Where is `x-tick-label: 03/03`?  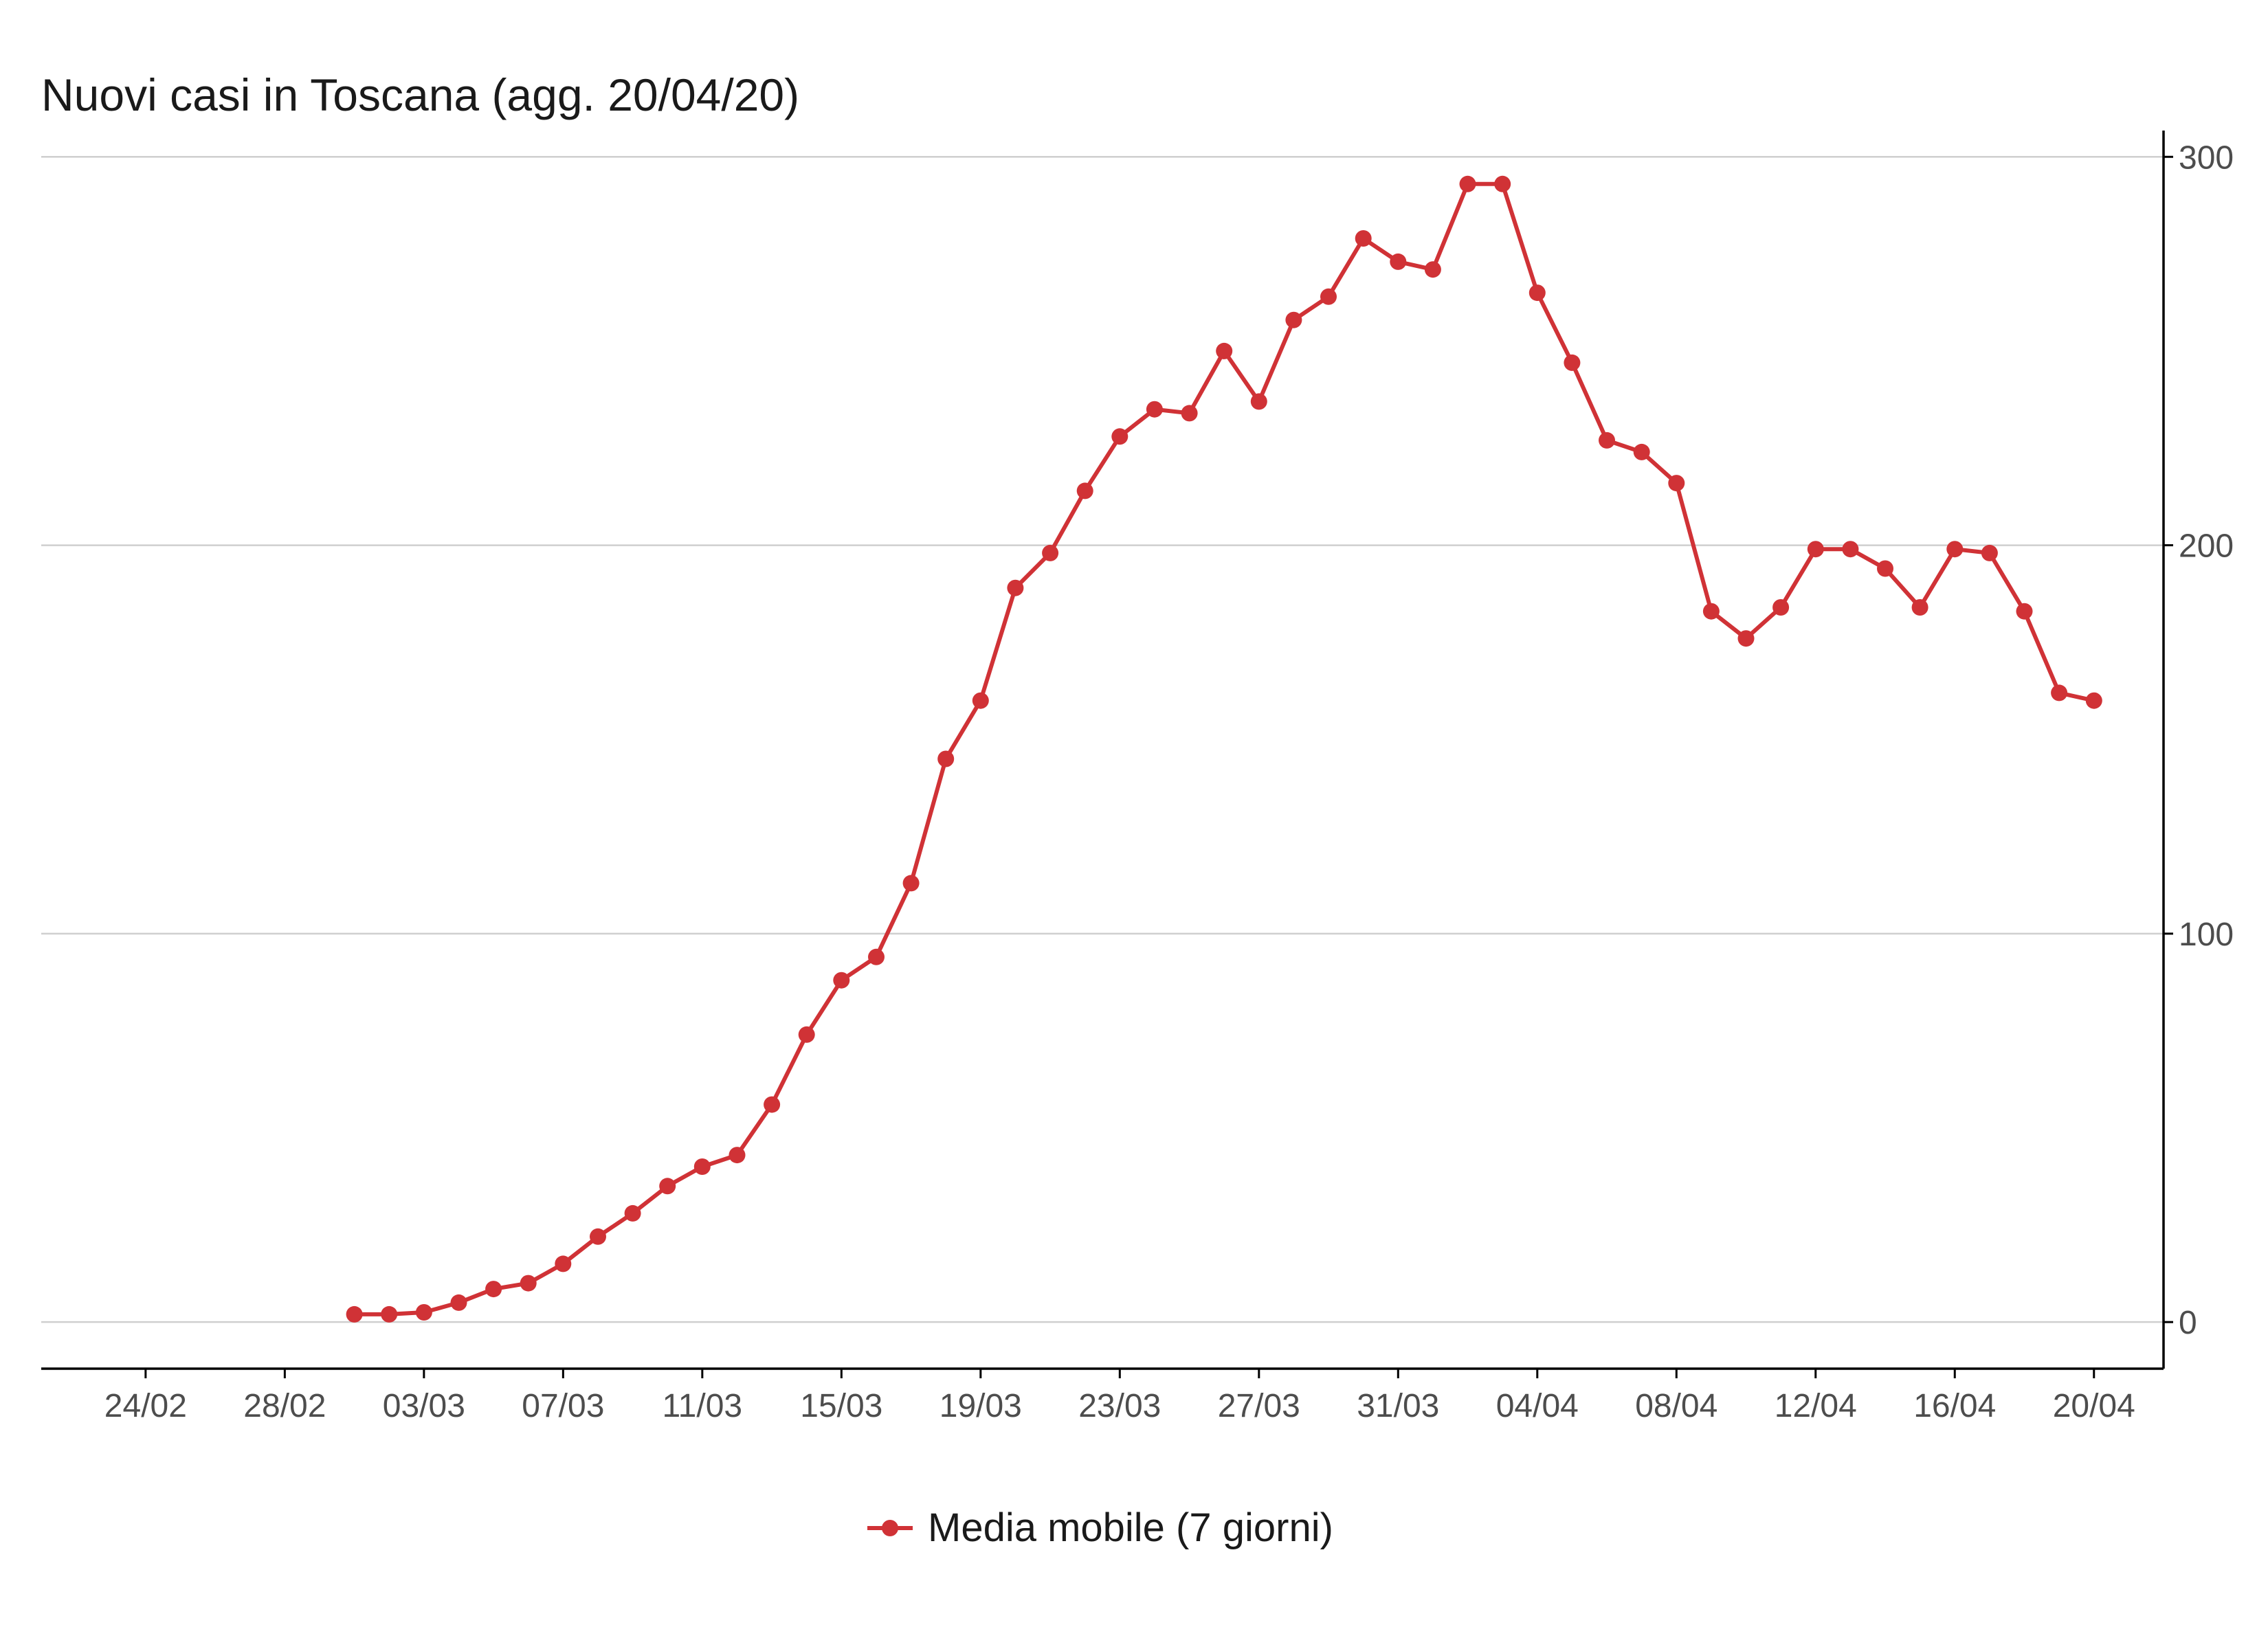
x-tick-label: 03/03 is located at coordinates (424, 1406).